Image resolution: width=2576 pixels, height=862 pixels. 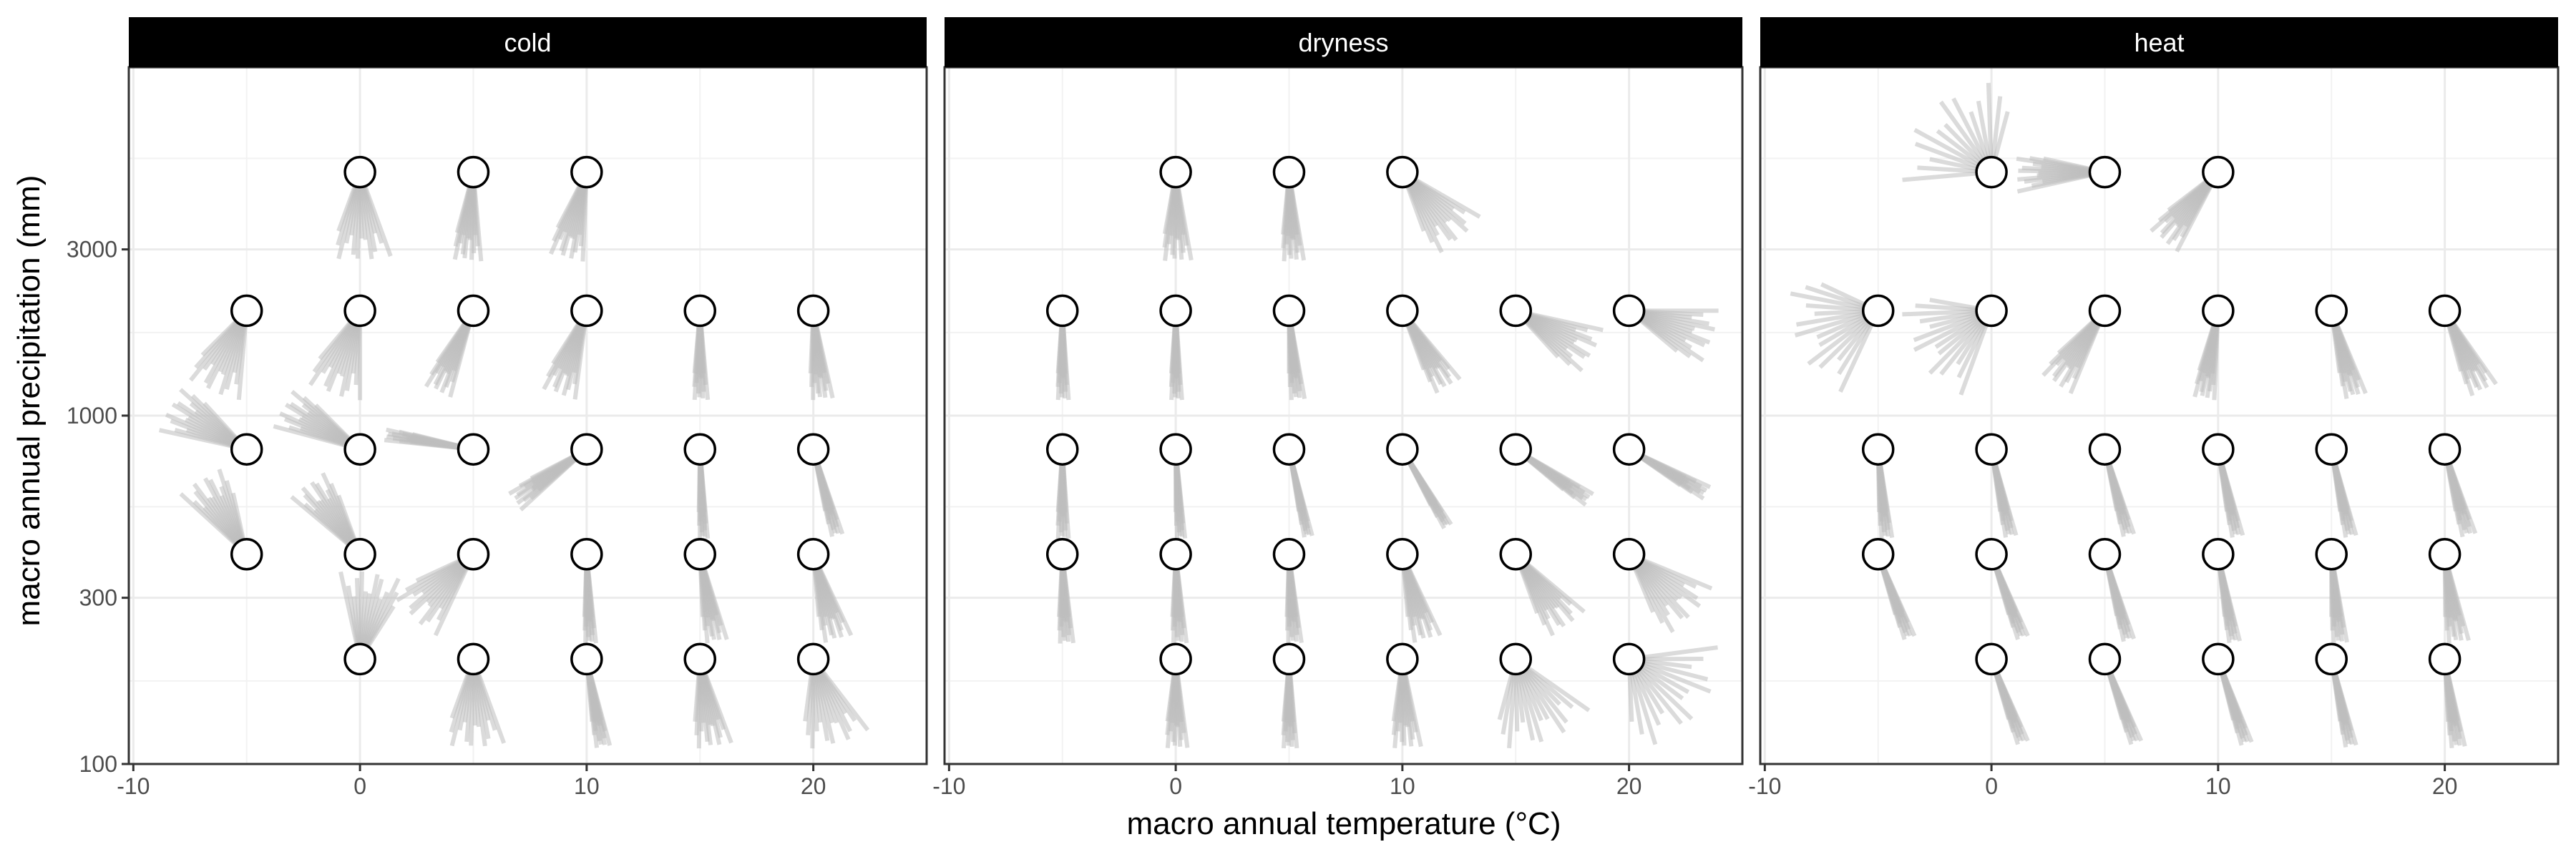 I want to click on facet-strip-label: heat, so click(x=2159, y=42).